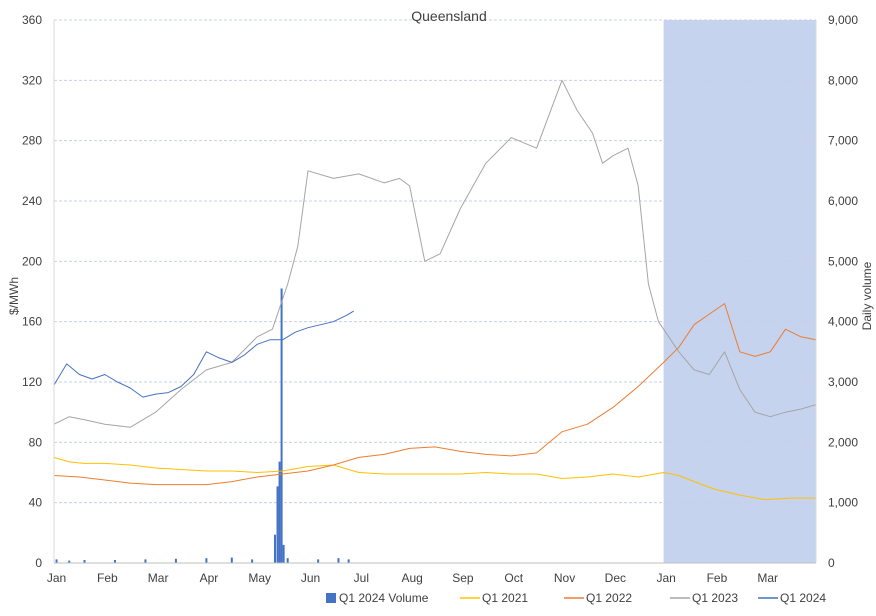  What do you see at coordinates (36, 503) in the screenshot?
I see `y-tick-label: 40` at bounding box center [36, 503].